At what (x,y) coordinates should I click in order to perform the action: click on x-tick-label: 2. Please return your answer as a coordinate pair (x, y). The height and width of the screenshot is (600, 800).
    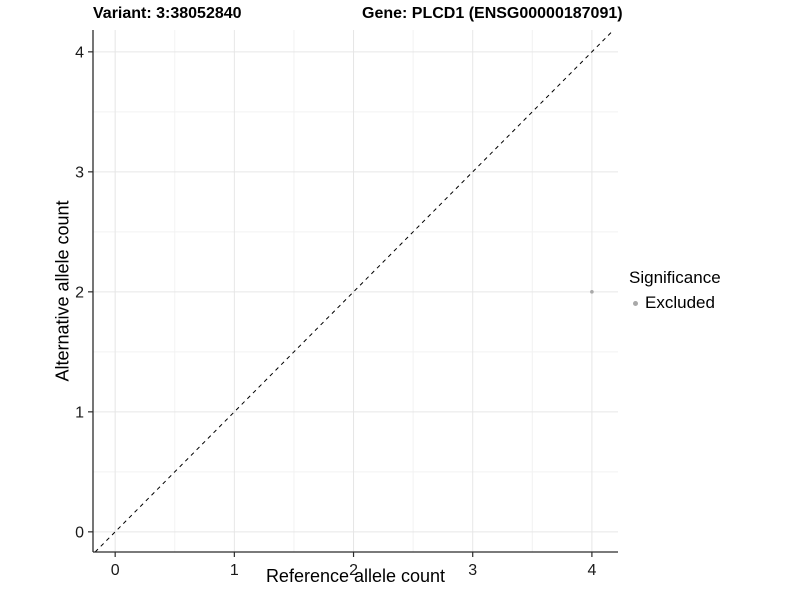
    Looking at the image, I should click on (353, 570).